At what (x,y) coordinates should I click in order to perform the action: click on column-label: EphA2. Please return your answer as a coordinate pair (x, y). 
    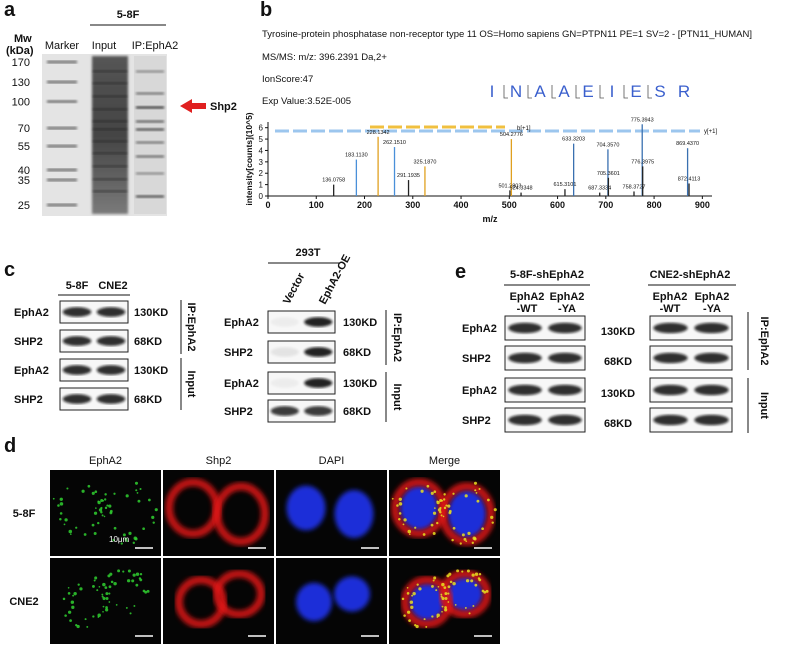
    Looking at the image, I should click on (712, 297).